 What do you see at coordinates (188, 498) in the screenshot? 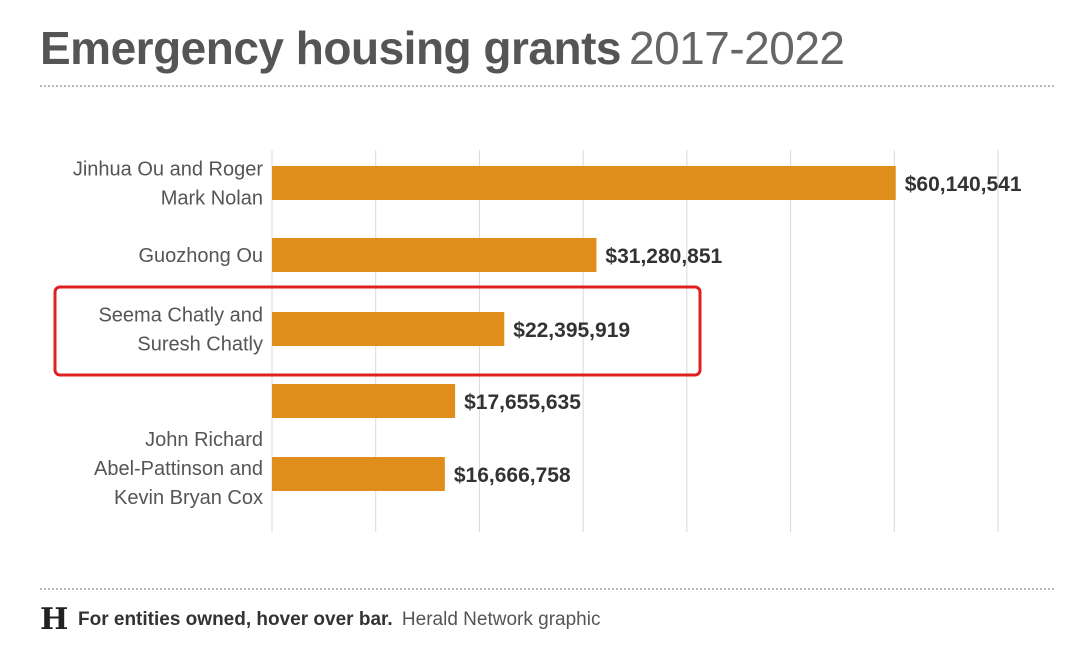
I see `category-label: Kevin Bryan Cox` at bounding box center [188, 498].